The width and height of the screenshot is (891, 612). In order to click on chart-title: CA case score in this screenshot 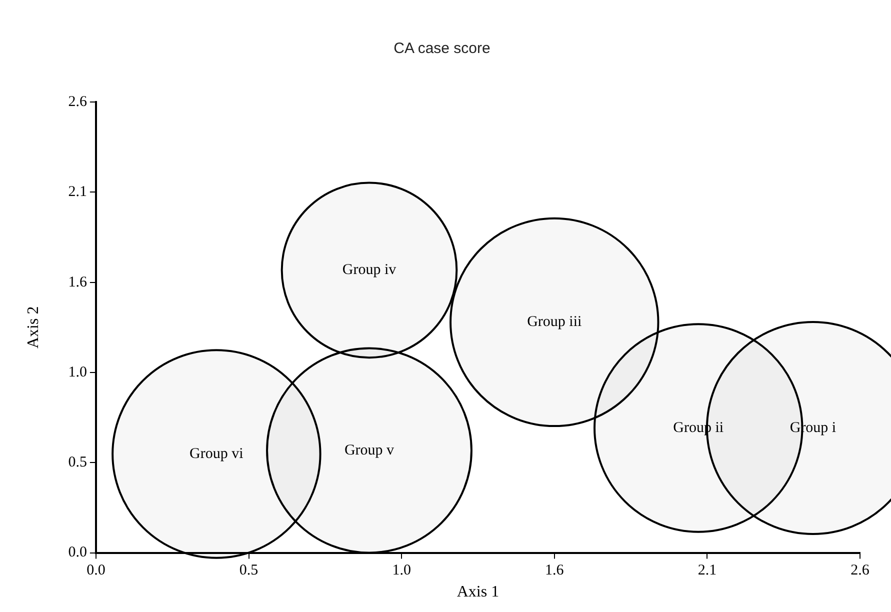, I will do `click(442, 49)`.